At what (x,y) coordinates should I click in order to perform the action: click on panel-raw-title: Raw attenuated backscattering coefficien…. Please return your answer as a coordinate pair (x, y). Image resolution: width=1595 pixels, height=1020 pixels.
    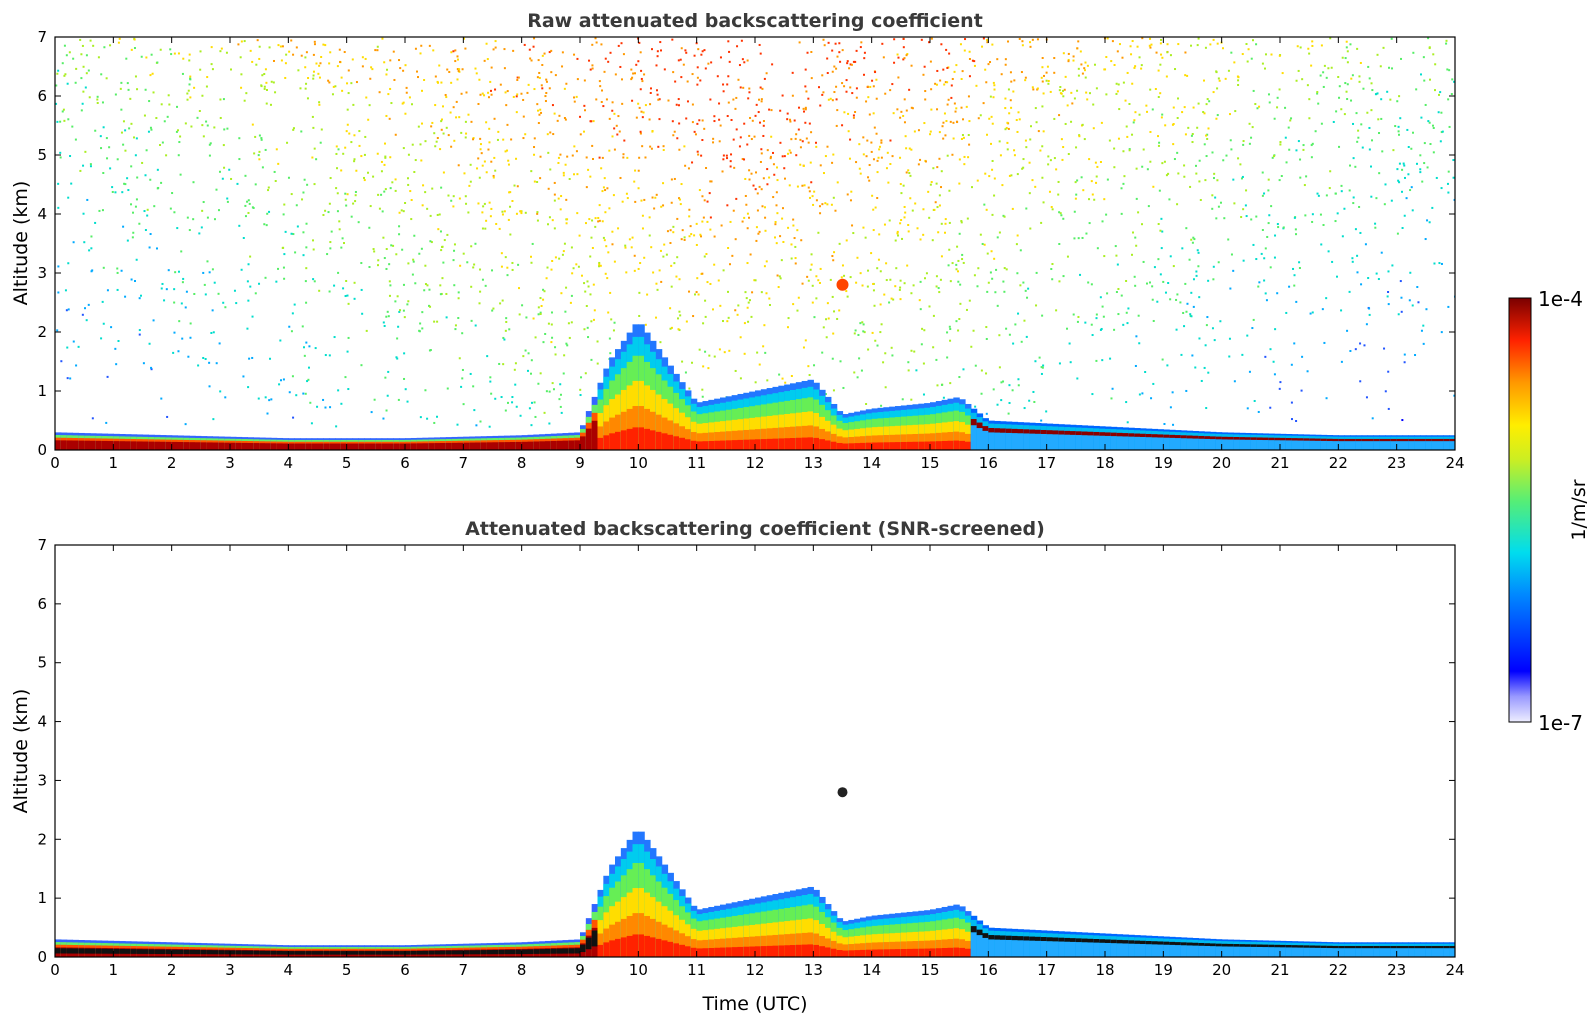
    Looking at the image, I should click on (755, 21).